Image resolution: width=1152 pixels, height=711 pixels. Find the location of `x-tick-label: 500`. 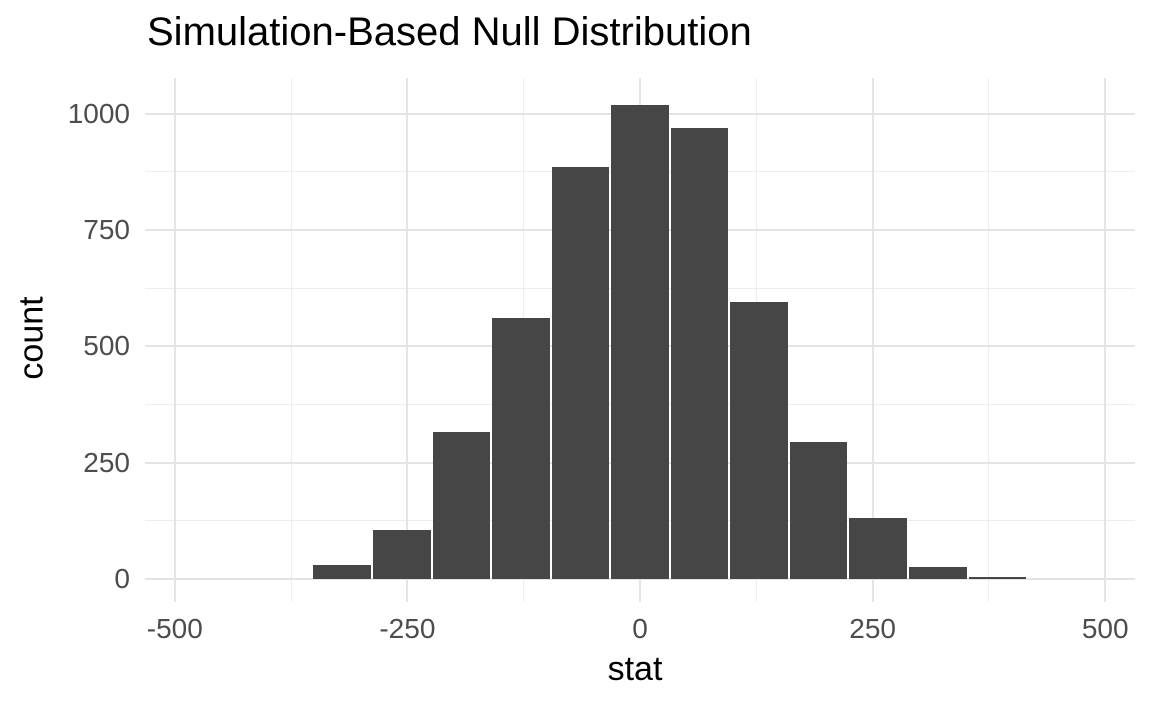

x-tick-label: 500 is located at coordinates (1105, 628).